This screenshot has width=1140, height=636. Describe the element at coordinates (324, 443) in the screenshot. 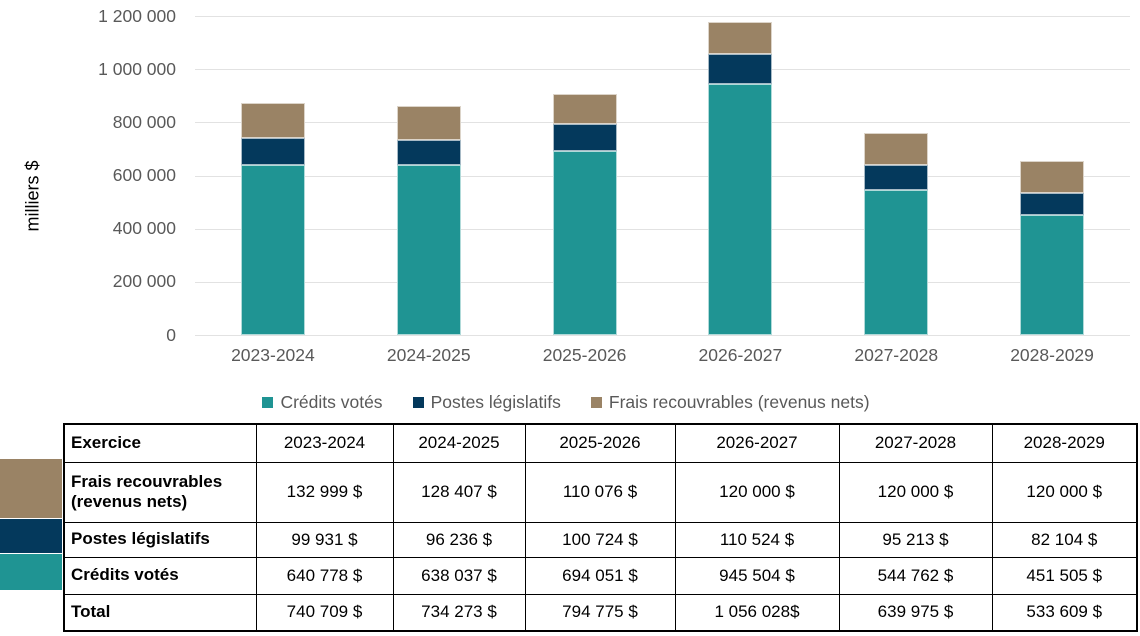

I see `table-header-year: 2023-2024` at that location.